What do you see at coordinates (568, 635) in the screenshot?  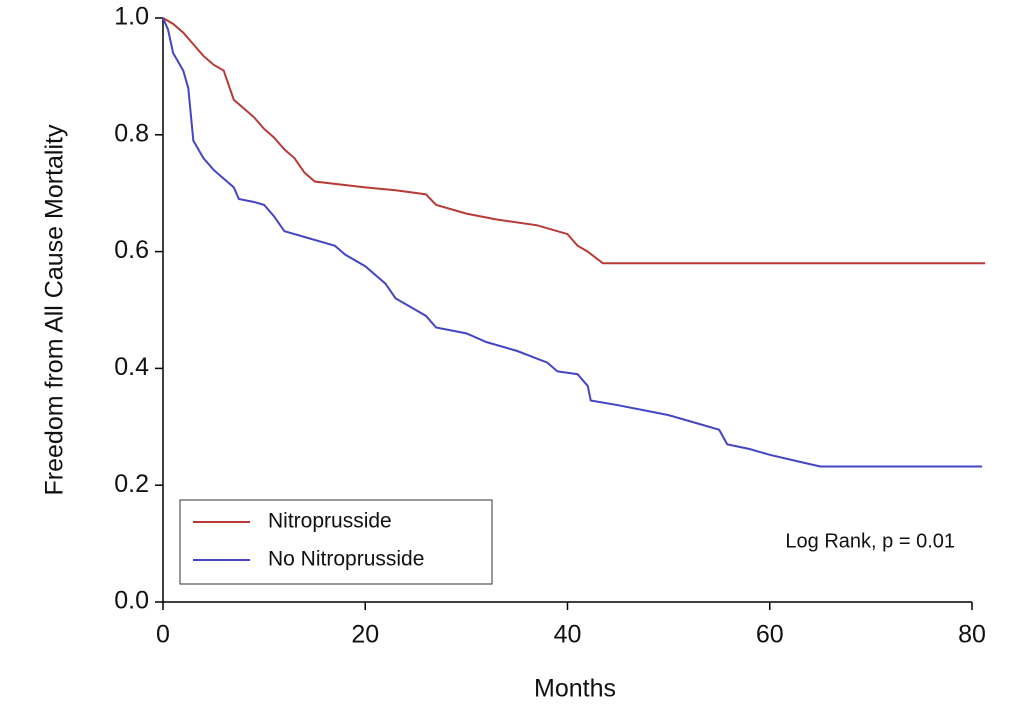 I see `x-tick-label: 40` at bounding box center [568, 635].